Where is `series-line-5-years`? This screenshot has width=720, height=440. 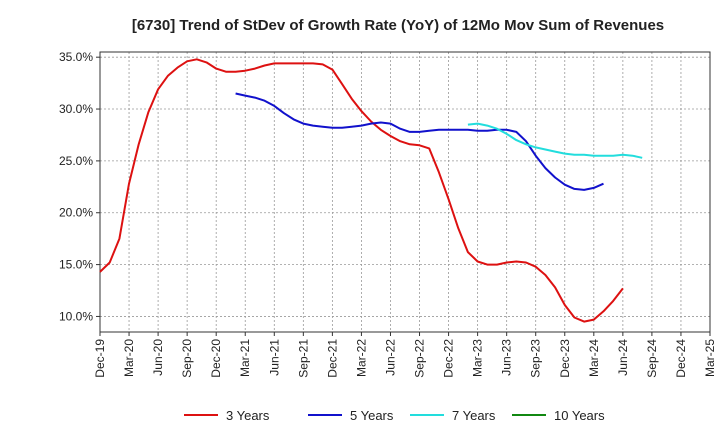
series-line-5-years is located at coordinates (419, 141).